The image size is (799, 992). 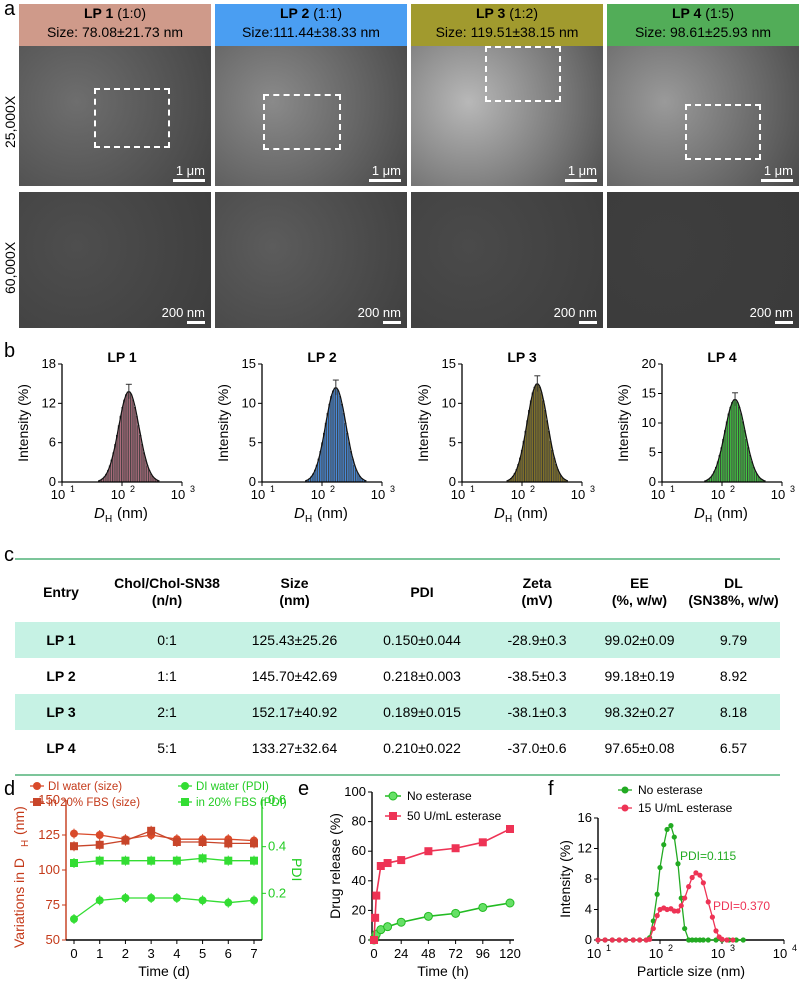 I want to click on lp-name: LP 3, so click(x=491, y=13).